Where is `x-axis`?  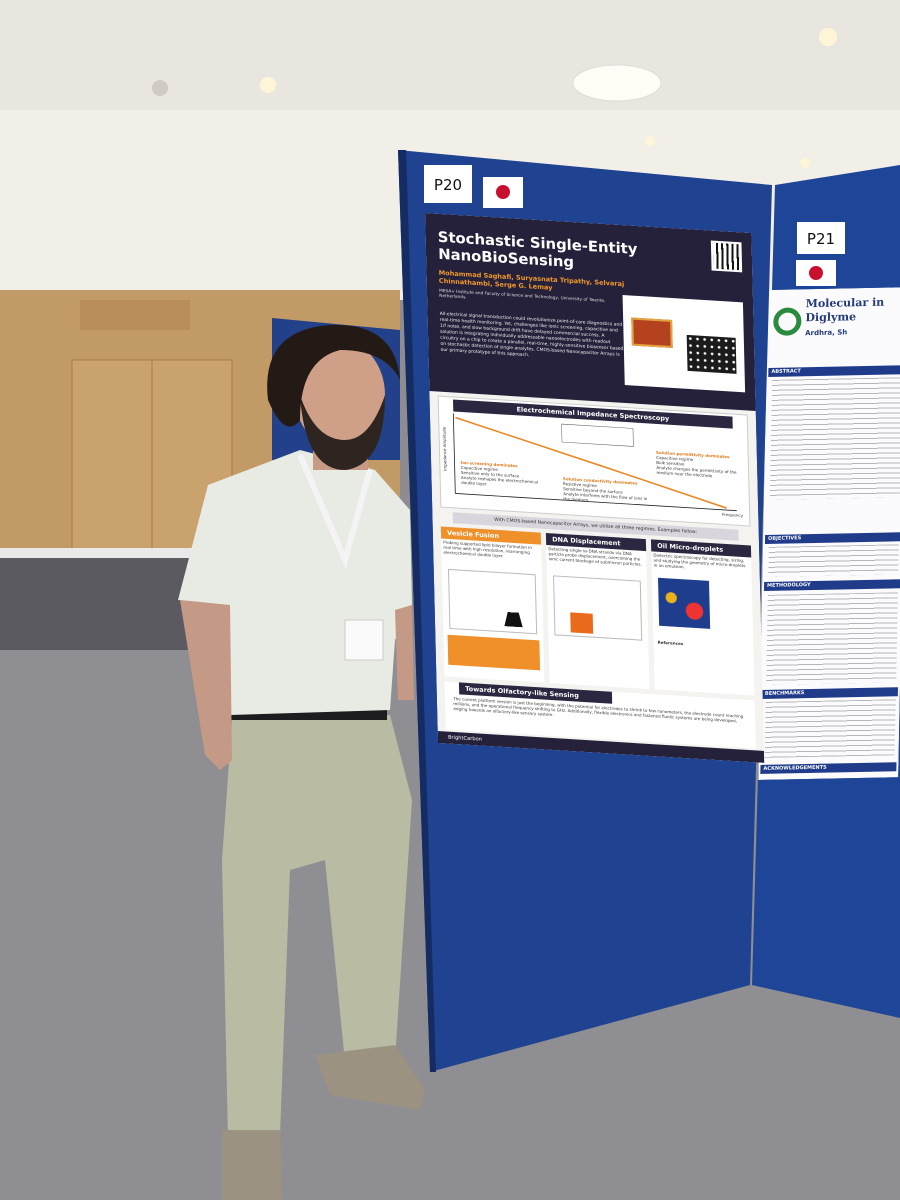 x-axis is located at coordinates (596, 502).